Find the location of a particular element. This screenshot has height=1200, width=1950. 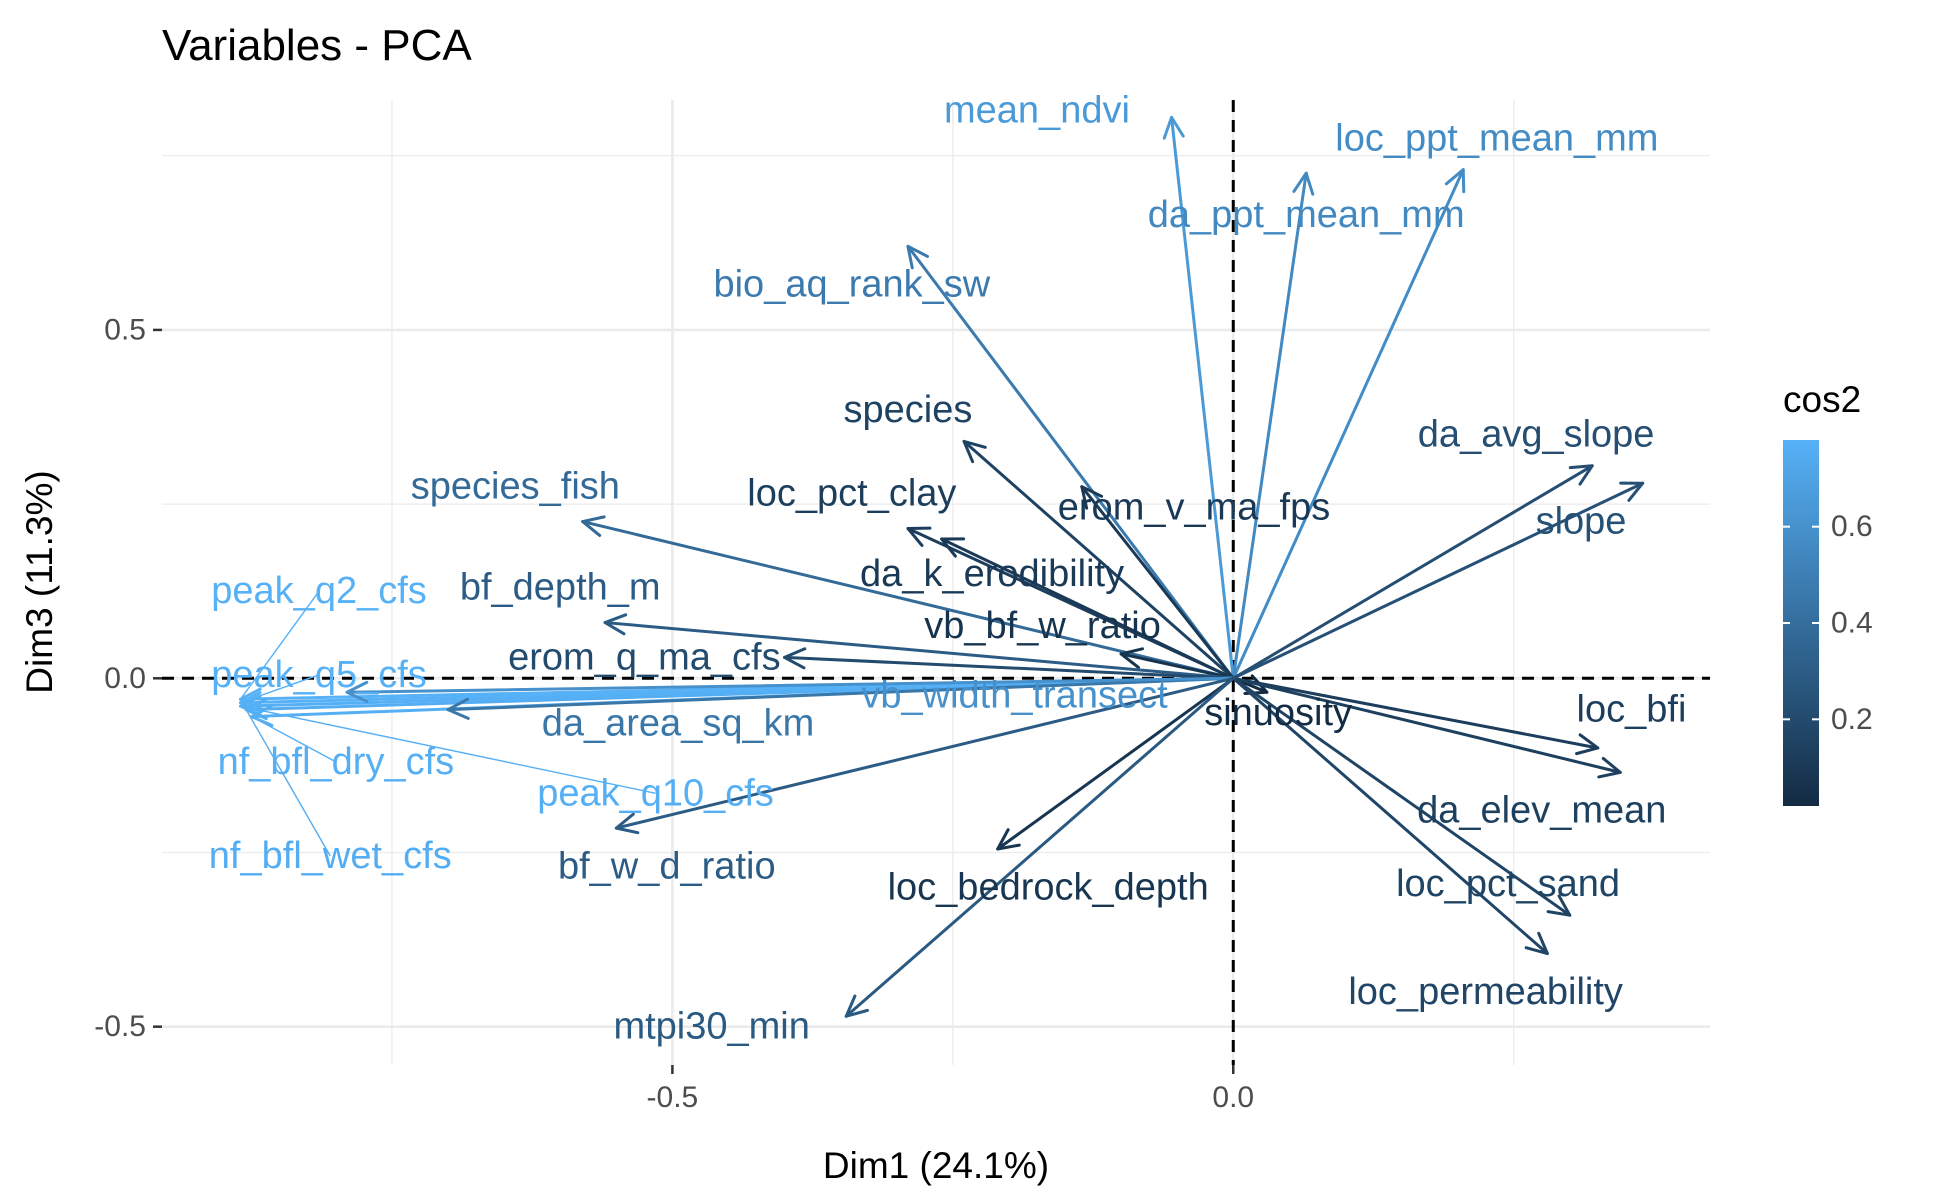

leader-peak-q10-cfs is located at coordinates (448, 749).